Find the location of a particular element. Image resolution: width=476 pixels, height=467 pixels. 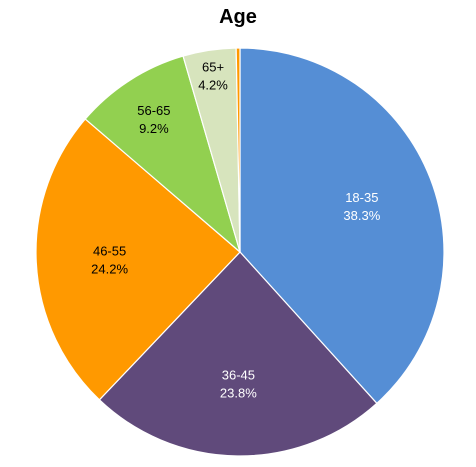

slice-label-65: 65+ is located at coordinates (213, 67).